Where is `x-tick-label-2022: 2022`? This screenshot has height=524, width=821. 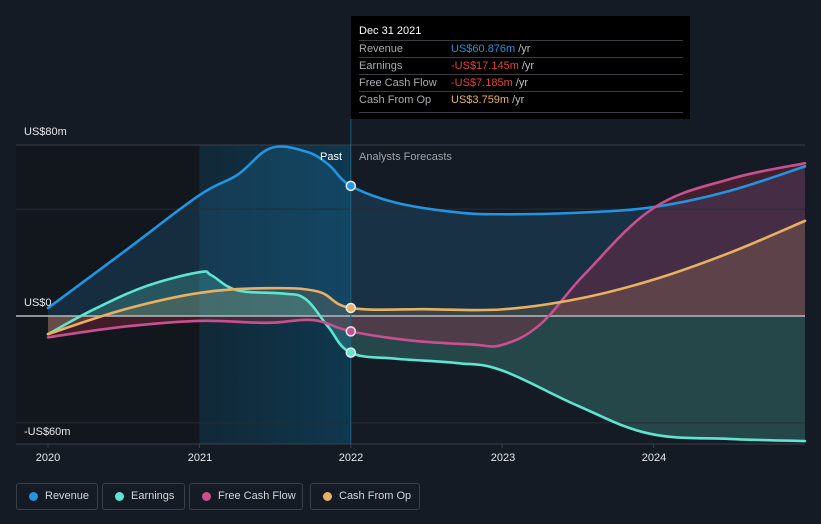
x-tick-label-2022: 2022 is located at coordinates (351, 458).